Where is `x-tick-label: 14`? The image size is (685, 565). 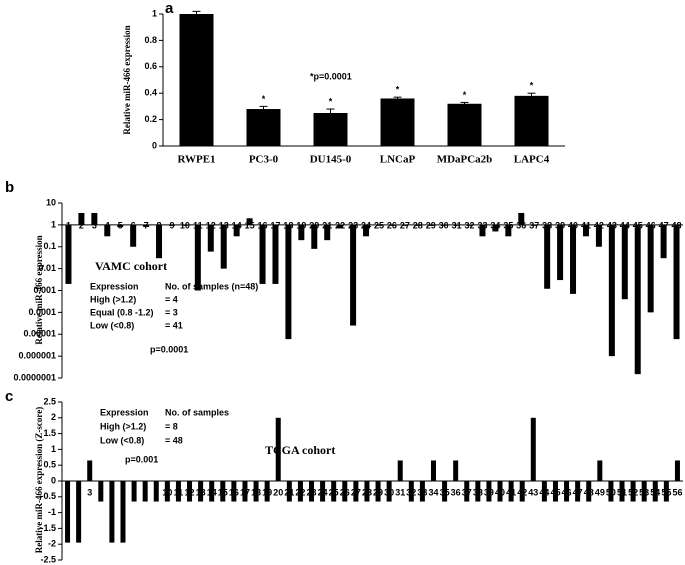 x-tick-label: 14 is located at coordinates (237, 225).